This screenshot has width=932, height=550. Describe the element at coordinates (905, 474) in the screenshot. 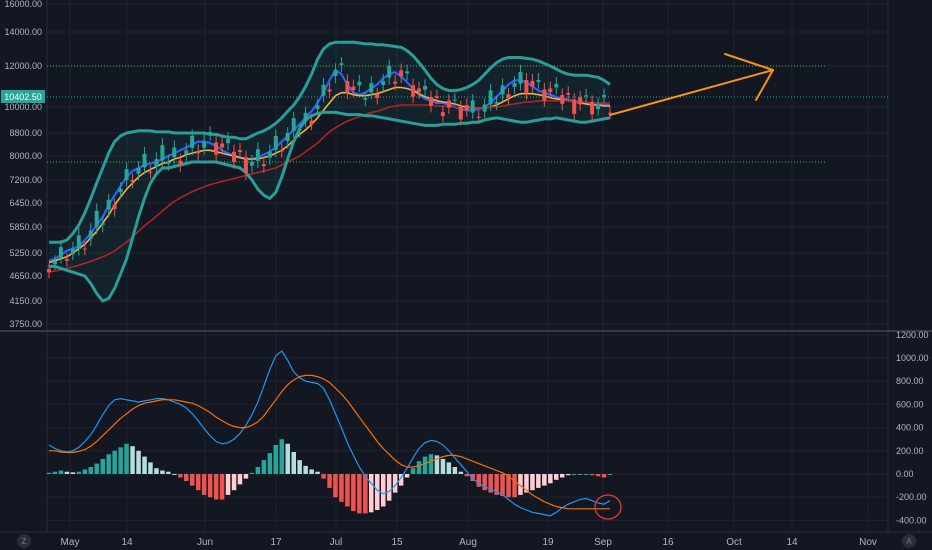

I see `macd-tick-label: 0.00` at that location.